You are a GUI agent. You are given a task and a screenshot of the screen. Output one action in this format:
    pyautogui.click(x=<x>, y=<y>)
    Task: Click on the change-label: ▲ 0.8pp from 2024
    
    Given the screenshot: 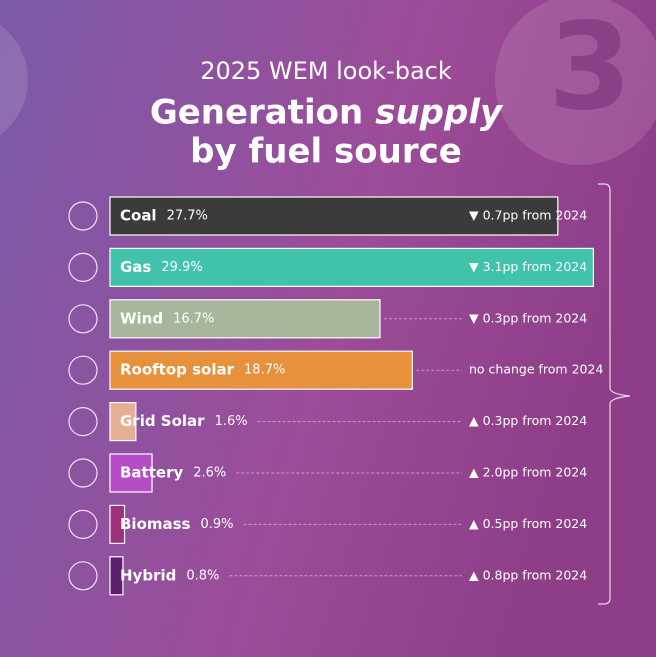 What is the action you would take?
    pyautogui.click(x=528, y=574)
    